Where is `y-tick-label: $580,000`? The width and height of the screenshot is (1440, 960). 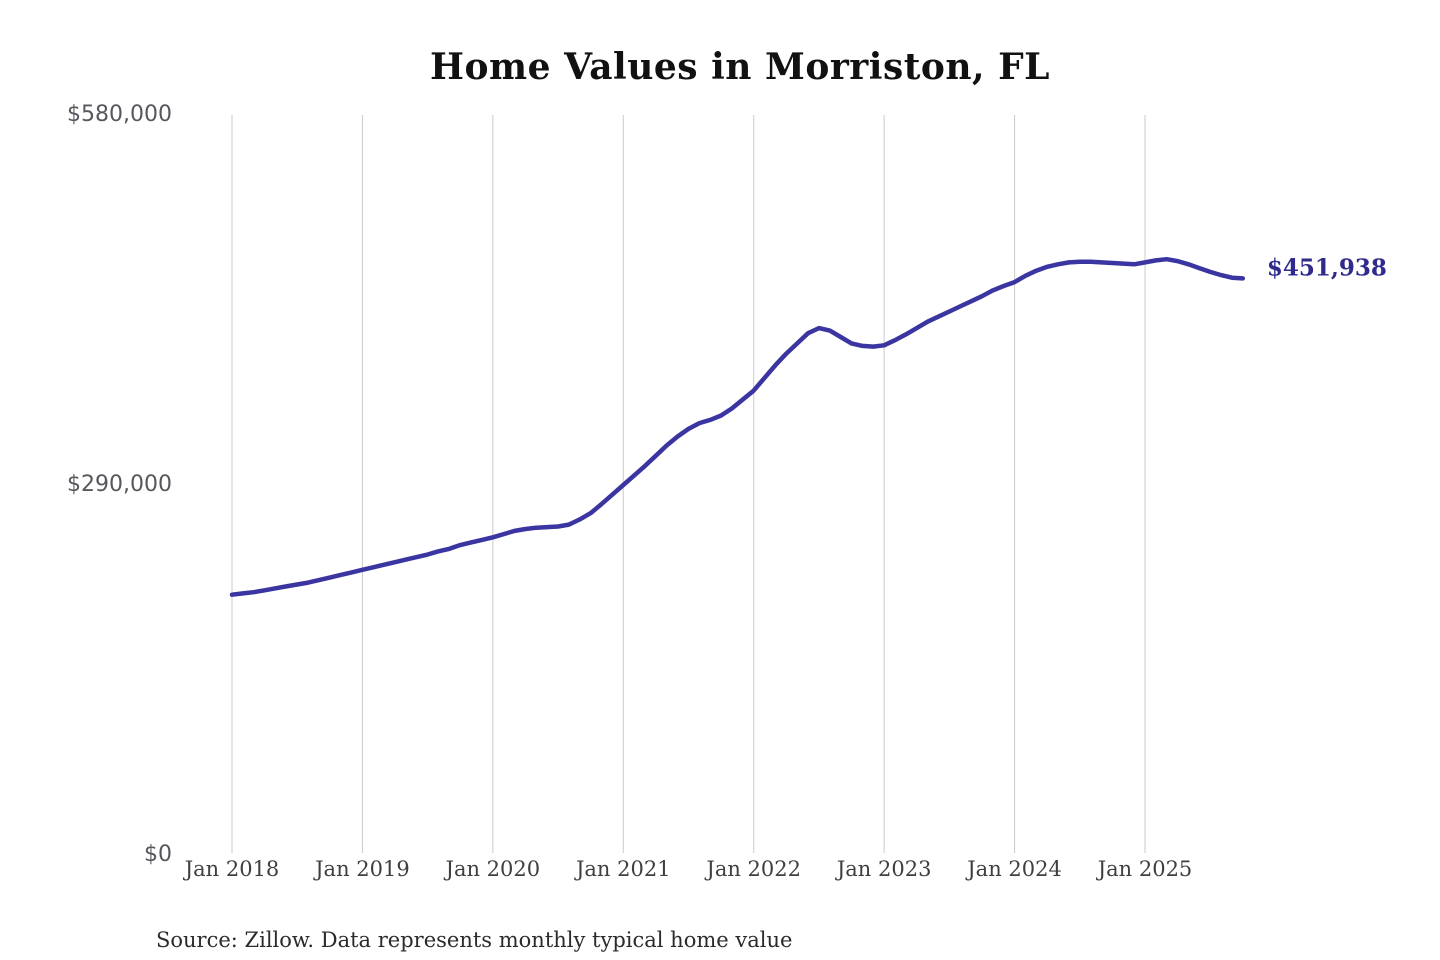 y-tick-label: $580,000 is located at coordinates (119, 114).